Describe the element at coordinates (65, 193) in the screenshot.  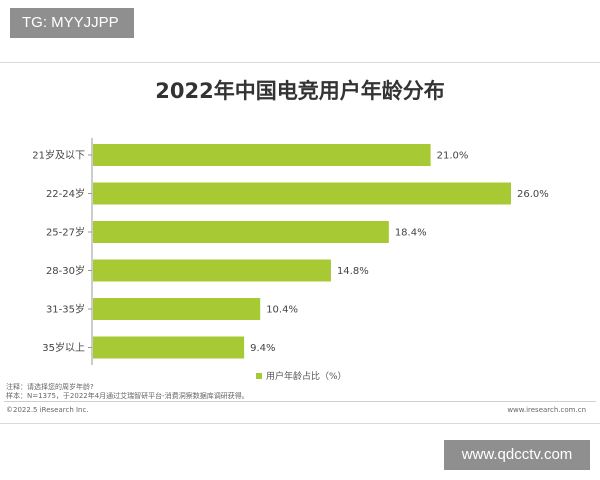
I see `category-label: 22-24岁` at that location.